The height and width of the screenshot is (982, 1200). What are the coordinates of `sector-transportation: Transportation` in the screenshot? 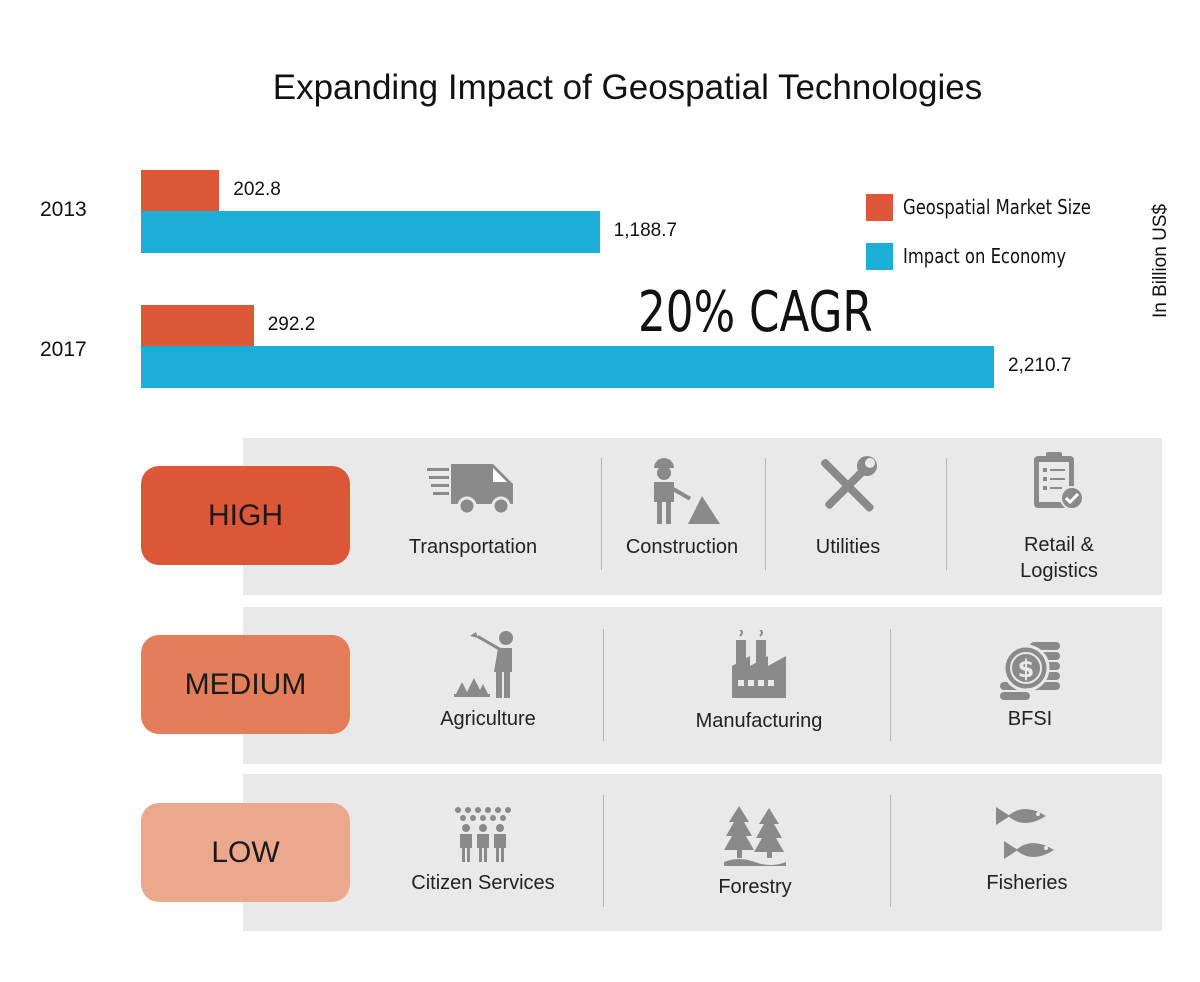 It's located at (473, 508).